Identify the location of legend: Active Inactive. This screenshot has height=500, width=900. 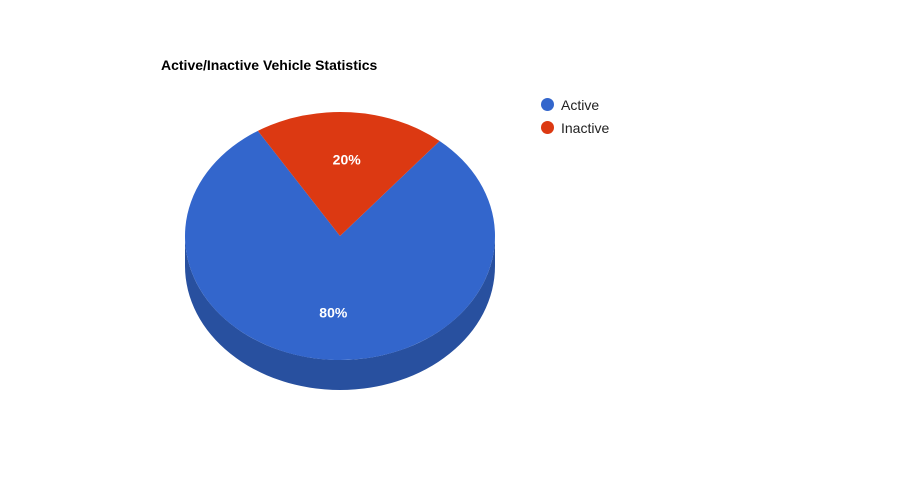
(575, 116).